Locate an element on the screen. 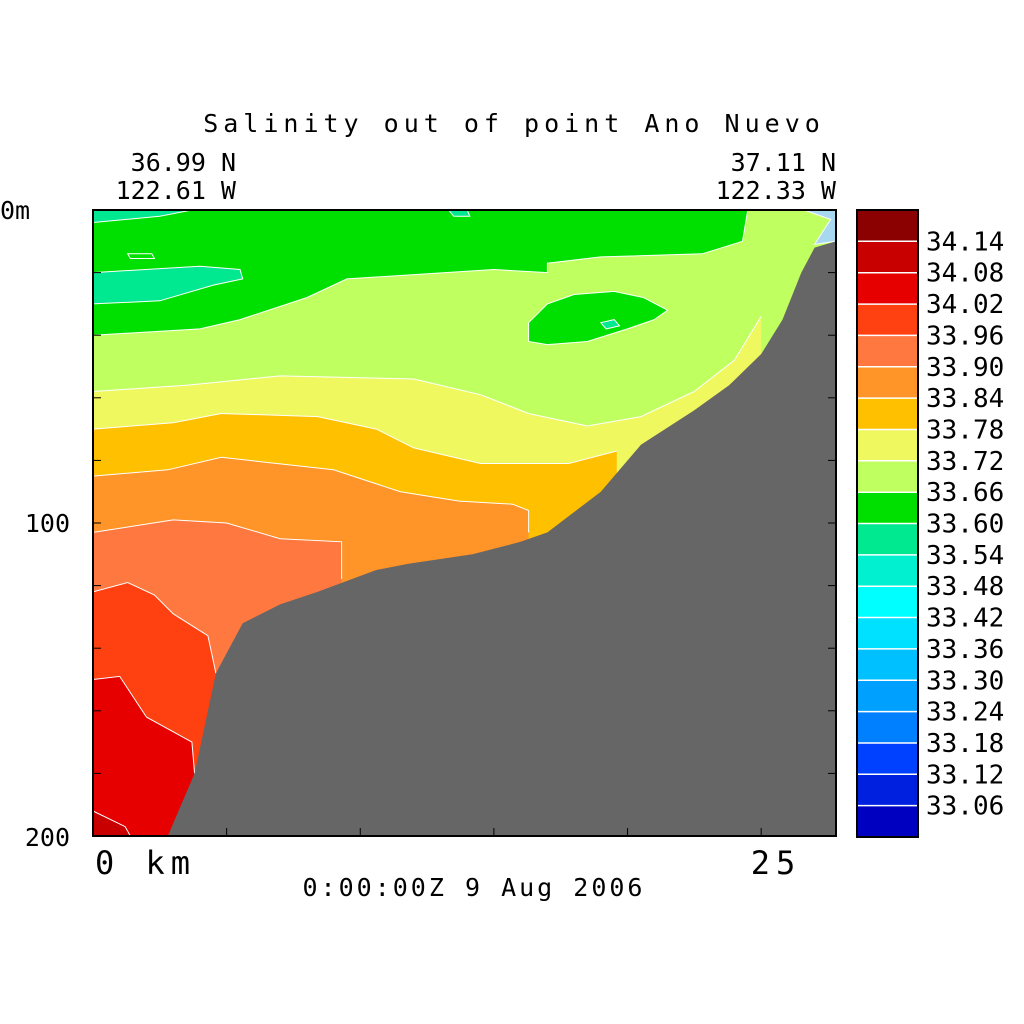 Image resolution: width=1024 pixels, height=1024 pixels. colorbar-label: 34.14 is located at coordinates (965, 242).